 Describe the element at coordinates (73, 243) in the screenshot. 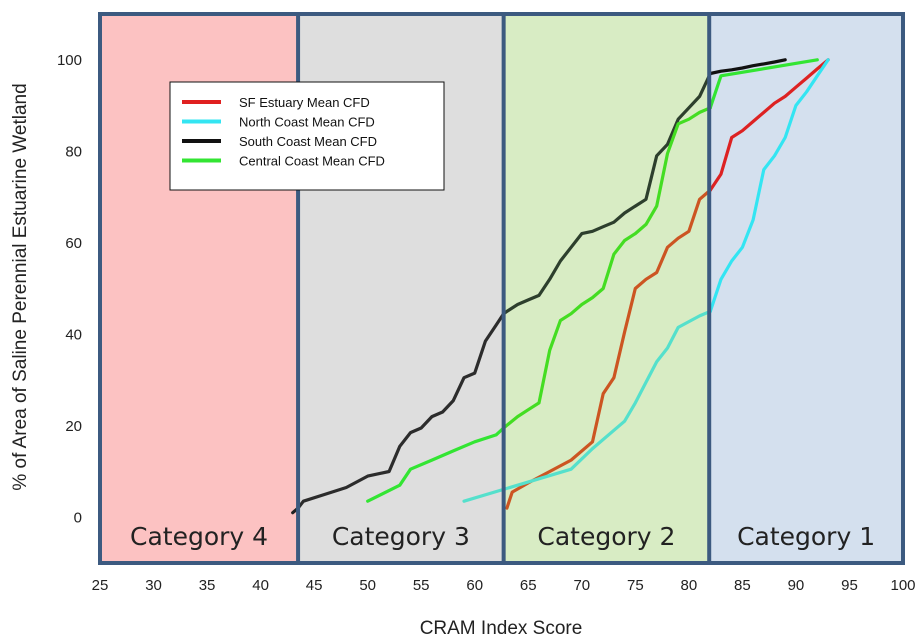

I see `y-tick-label: 60` at that location.